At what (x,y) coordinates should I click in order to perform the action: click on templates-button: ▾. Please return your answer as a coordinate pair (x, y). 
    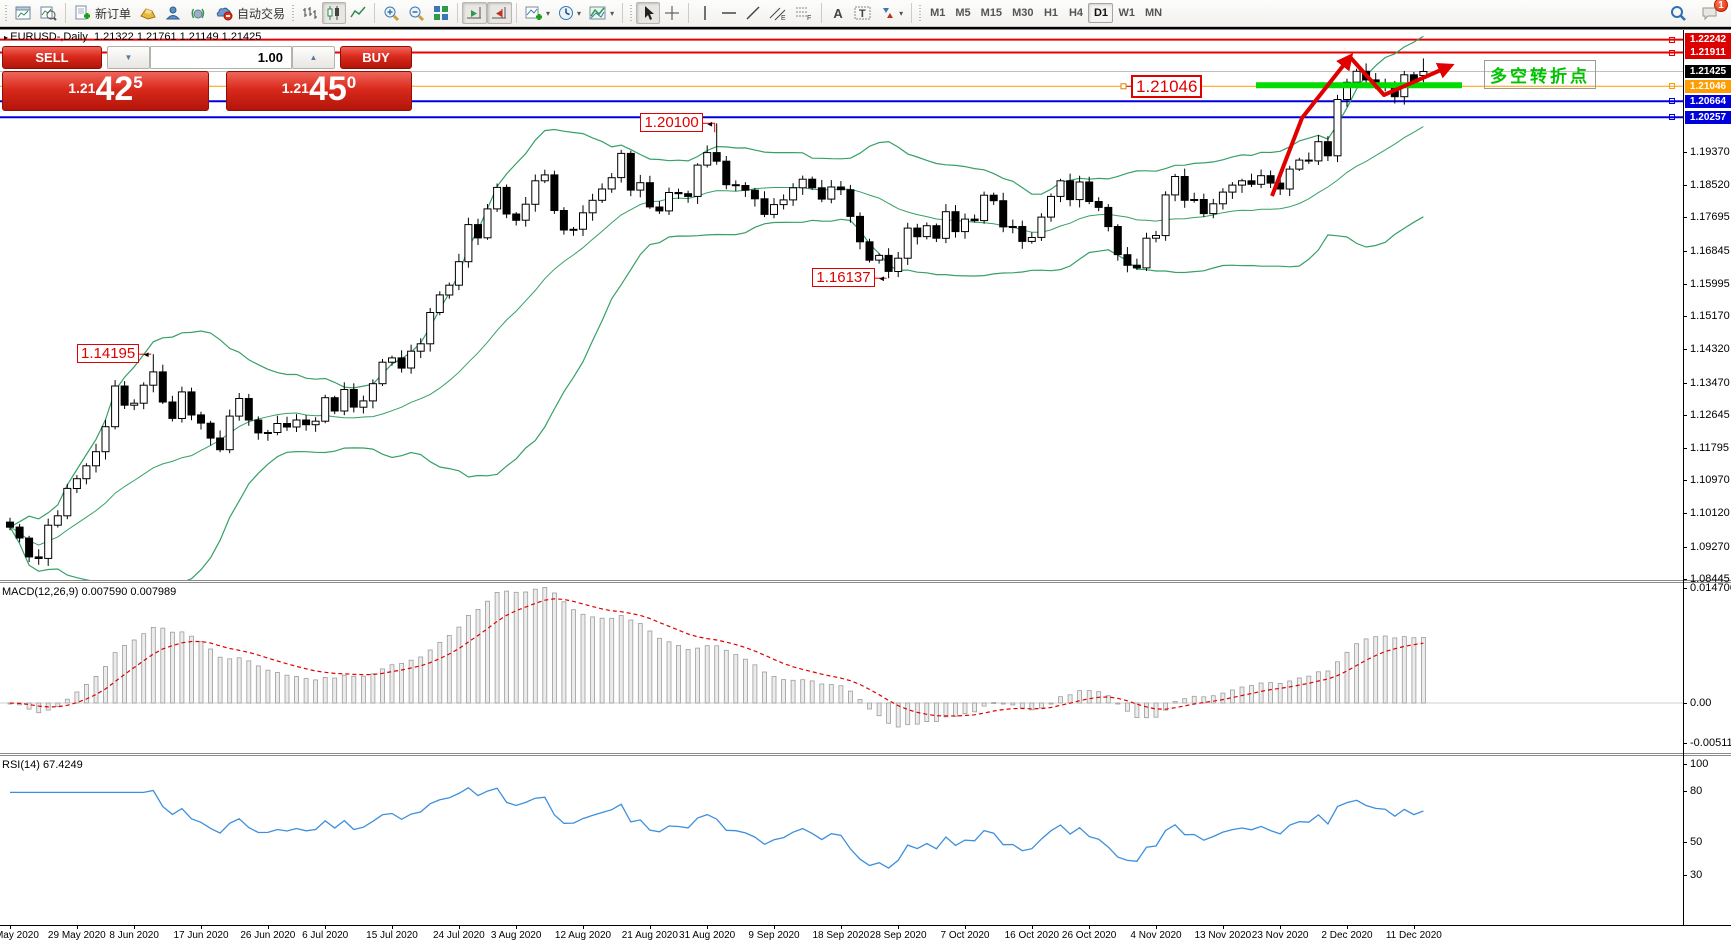
    Looking at the image, I should click on (601, 13).